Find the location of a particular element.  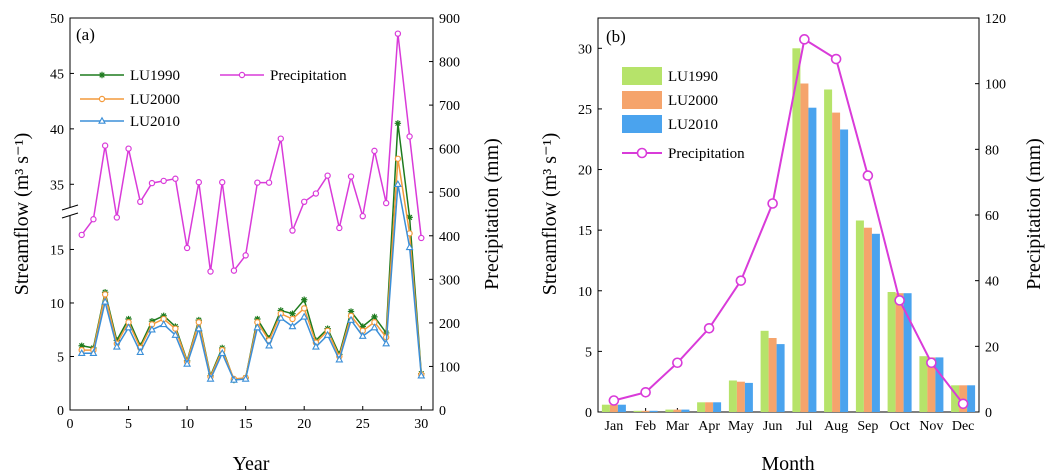

x-axis-label-b: Month is located at coordinates (787, 464).